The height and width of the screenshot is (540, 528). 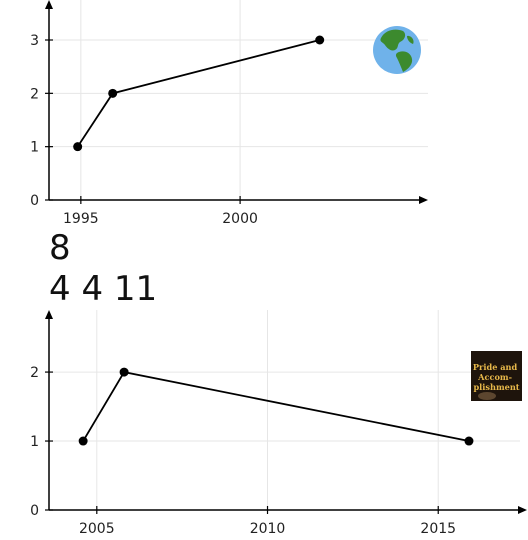 I want to click on badge-ornament, so click(x=487, y=396).